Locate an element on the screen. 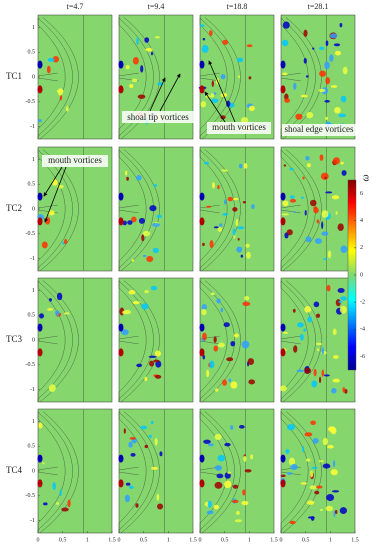 The image size is (381, 550). colorbar-tick-label: 6 is located at coordinates (361, 194).